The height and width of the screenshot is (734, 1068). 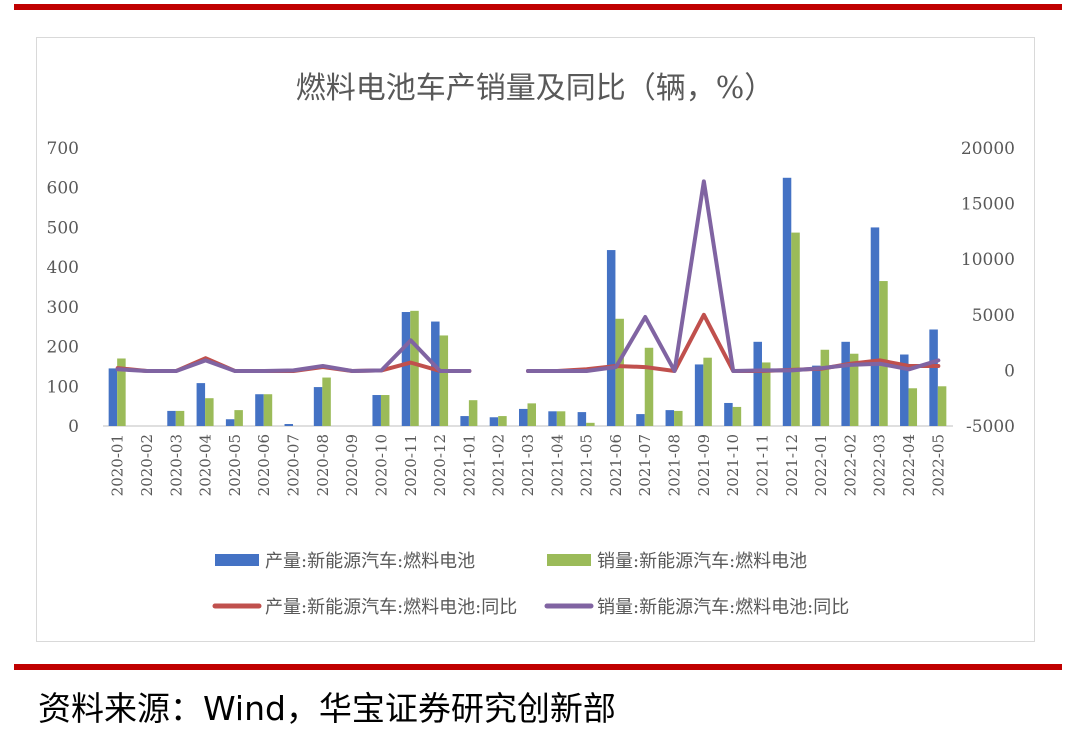 What do you see at coordinates (535, 88) in the screenshot?
I see `chart-title: 燃料电池车产销量及同比（辆，%）` at bounding box center [535, 88].